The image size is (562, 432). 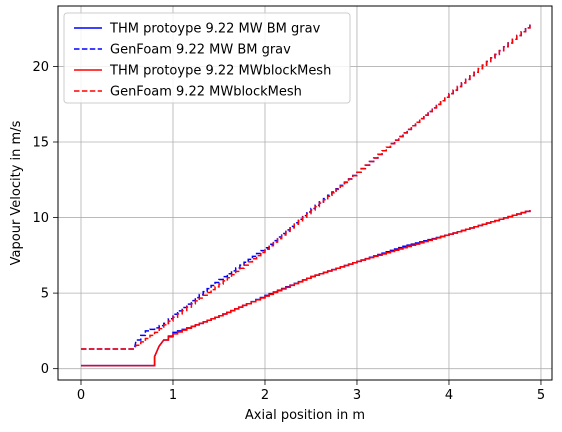 What do you see at coordinates (45, 369) in the screenshot?
I see `y-tick-label: 0` at bounding box center [45, 369].